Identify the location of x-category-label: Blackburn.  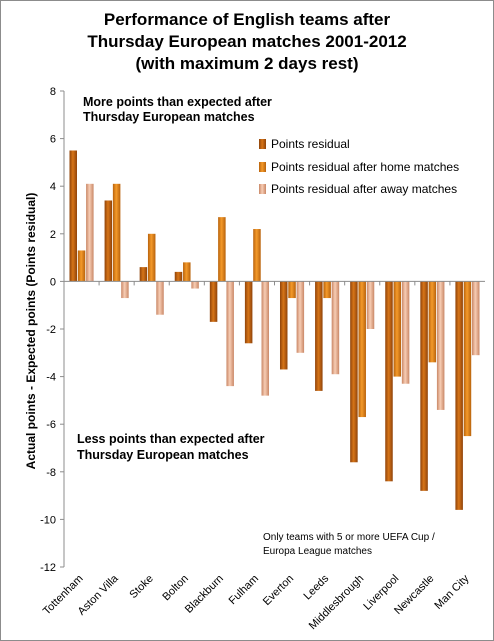
(204, 594).